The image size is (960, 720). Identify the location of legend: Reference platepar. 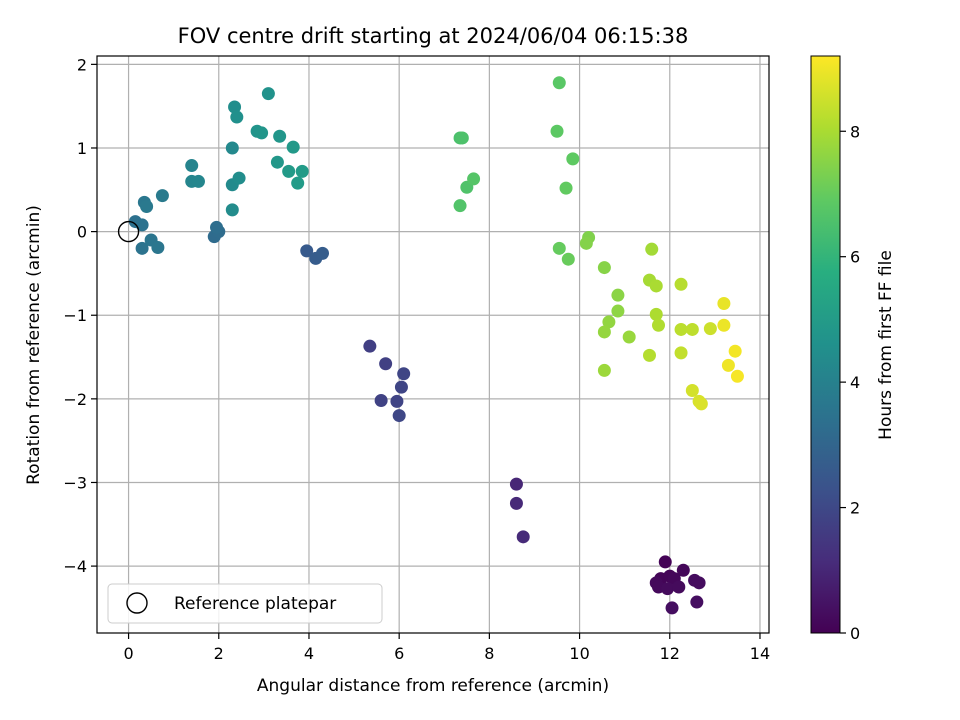
(245, 603).